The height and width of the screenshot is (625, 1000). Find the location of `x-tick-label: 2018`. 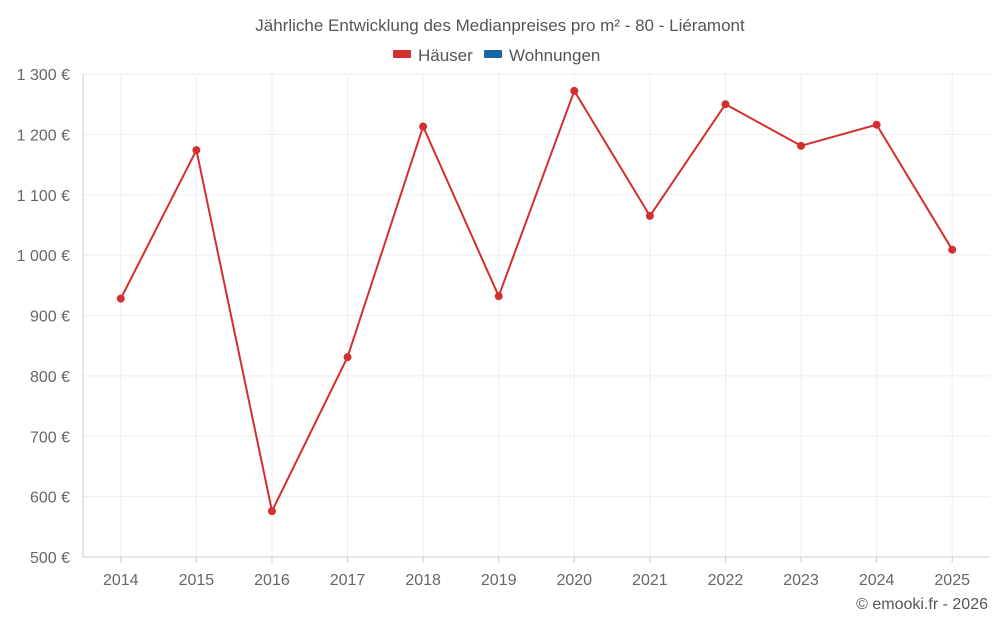

x-tick-label: 2018 is located at coordinates (423, 580).